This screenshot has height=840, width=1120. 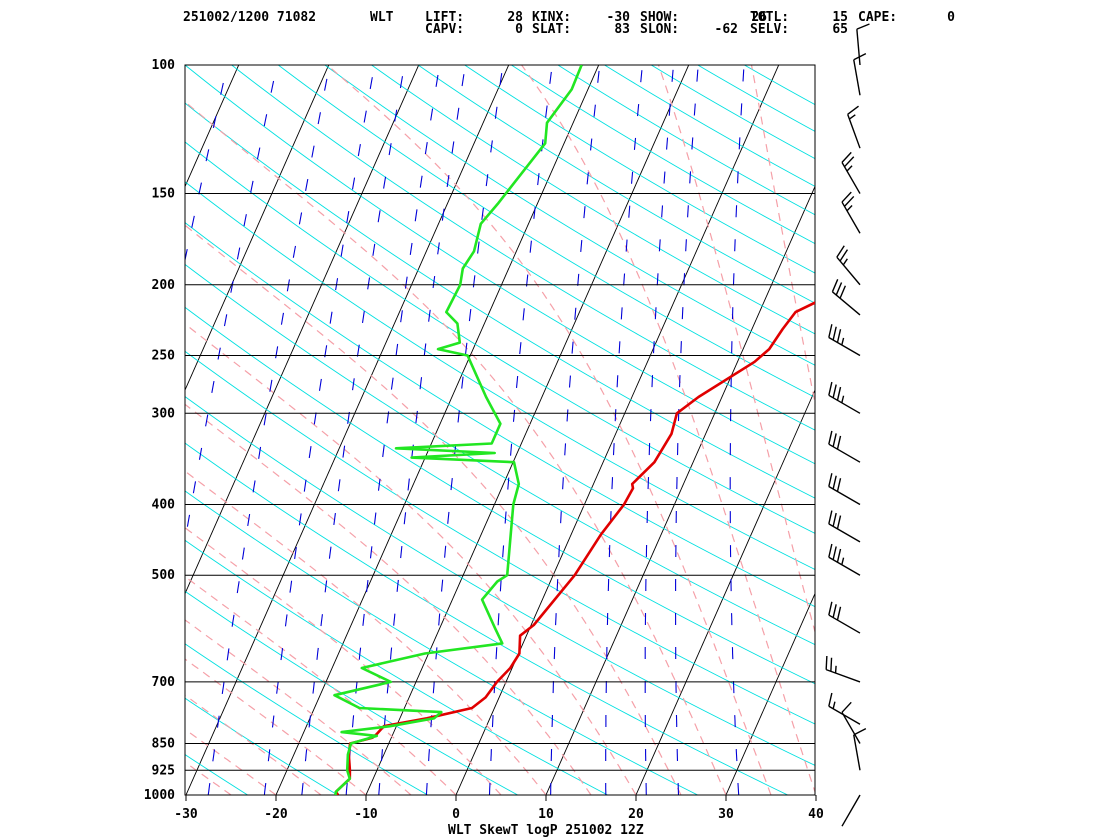 I want to click on x-axis-tick-label: 40, so click(x=816, y=814).